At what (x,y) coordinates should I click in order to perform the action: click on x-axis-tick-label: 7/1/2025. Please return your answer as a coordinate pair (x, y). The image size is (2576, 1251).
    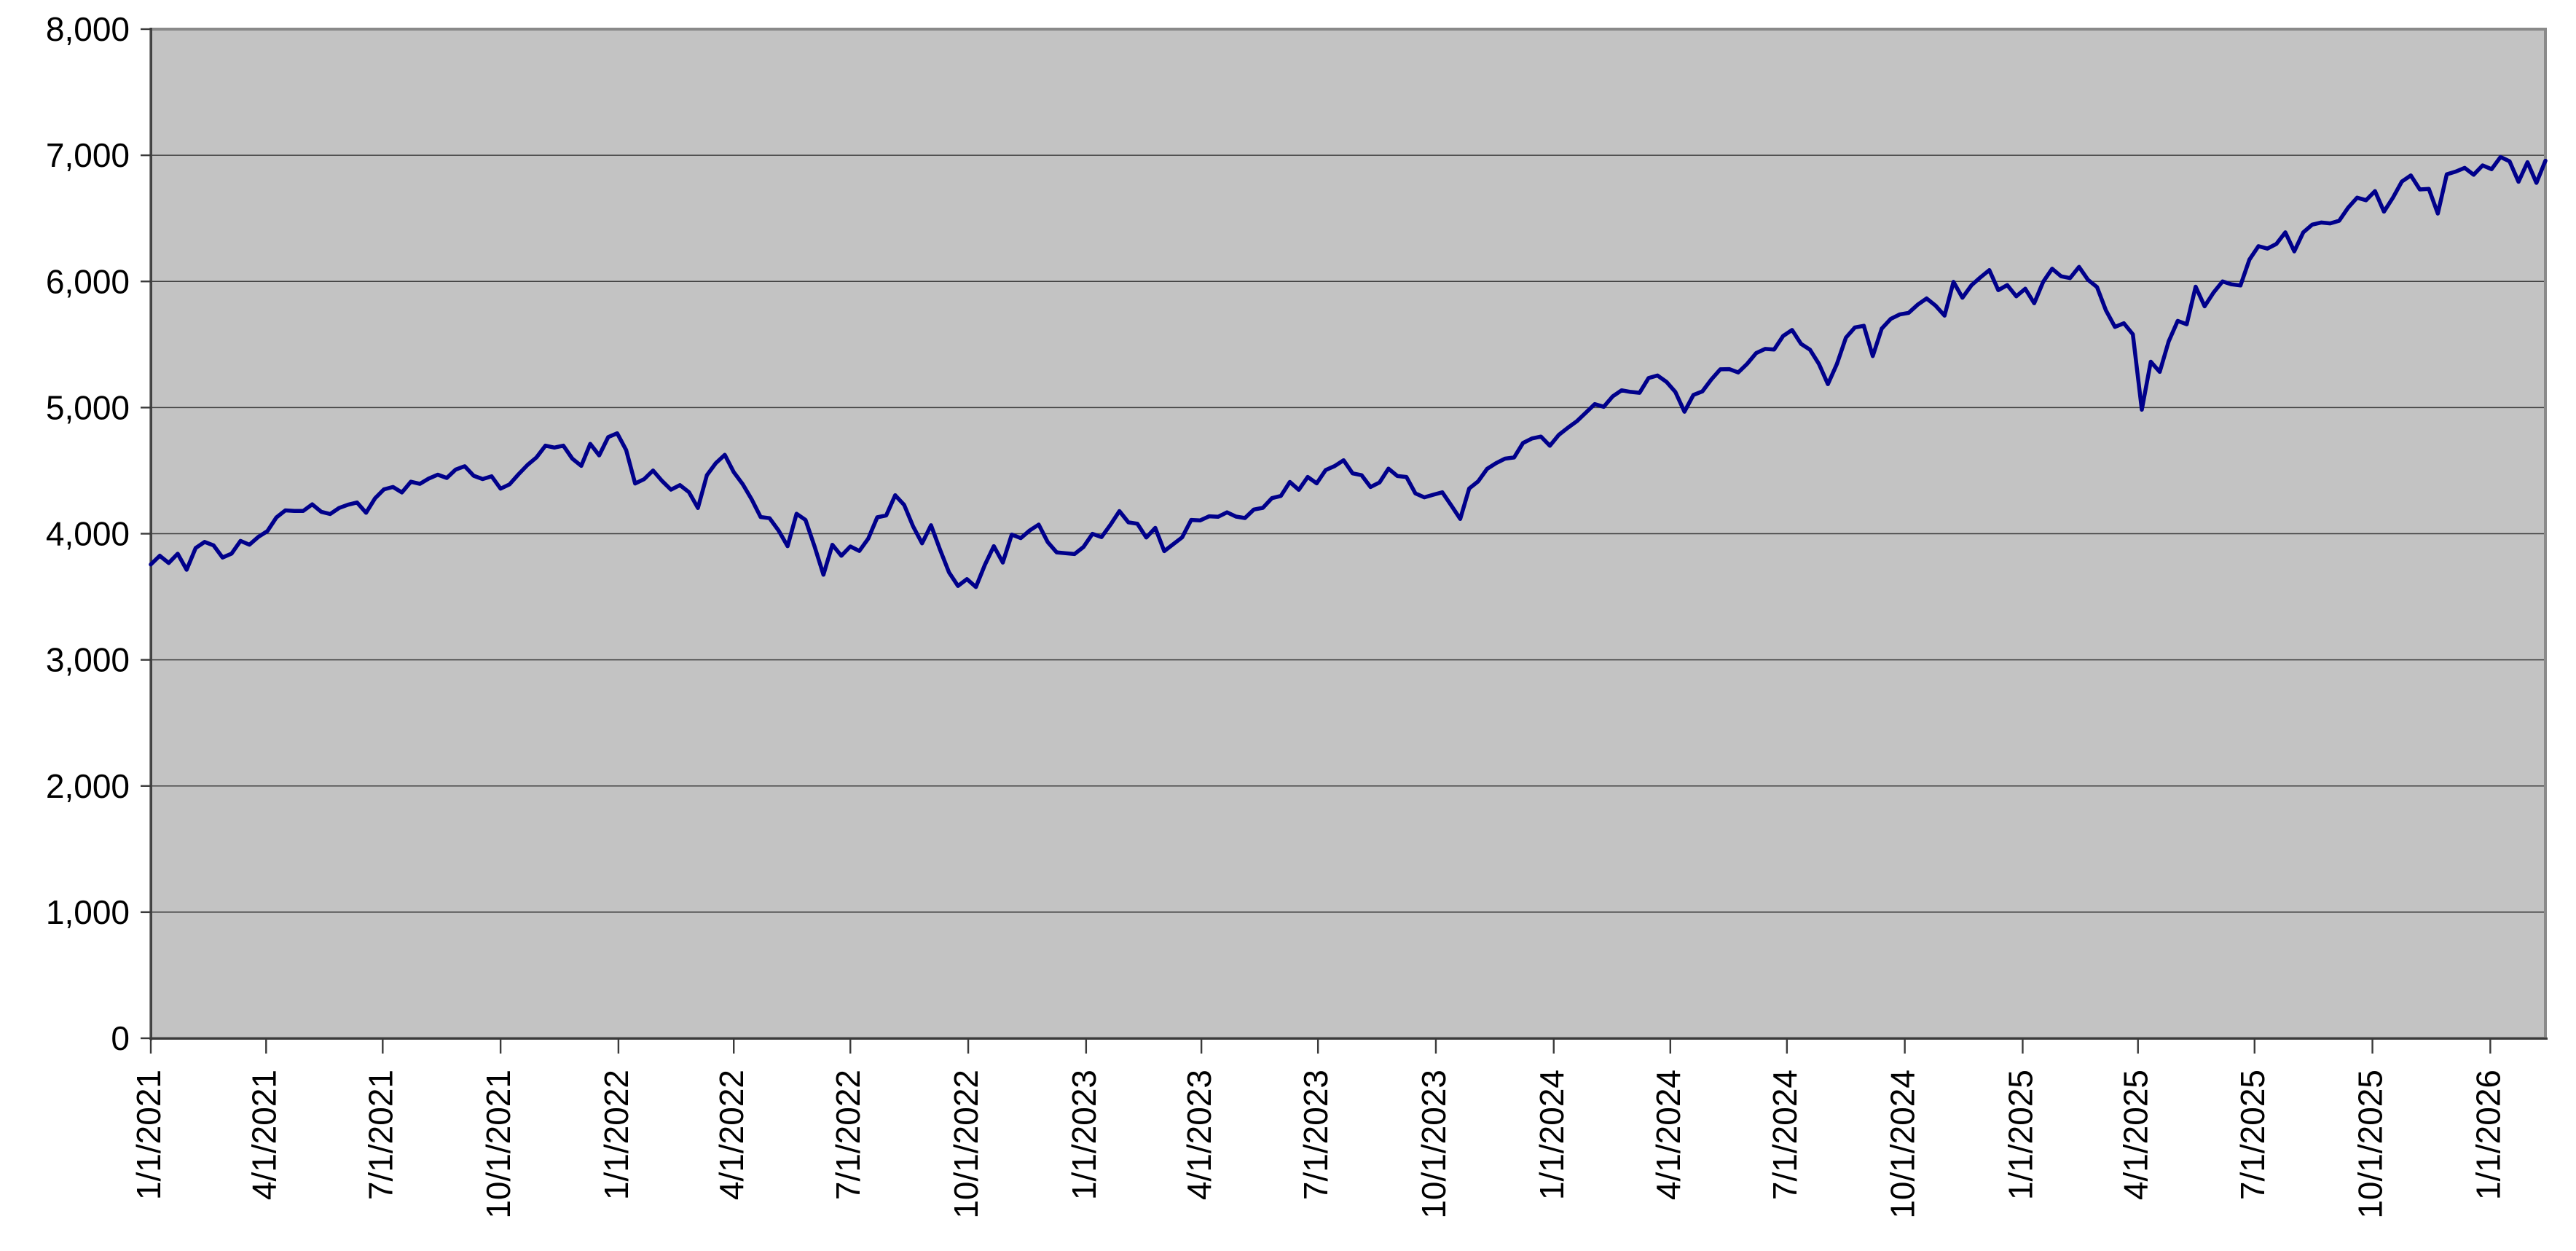
    Looking at the image, I should click on (2252, 1135).